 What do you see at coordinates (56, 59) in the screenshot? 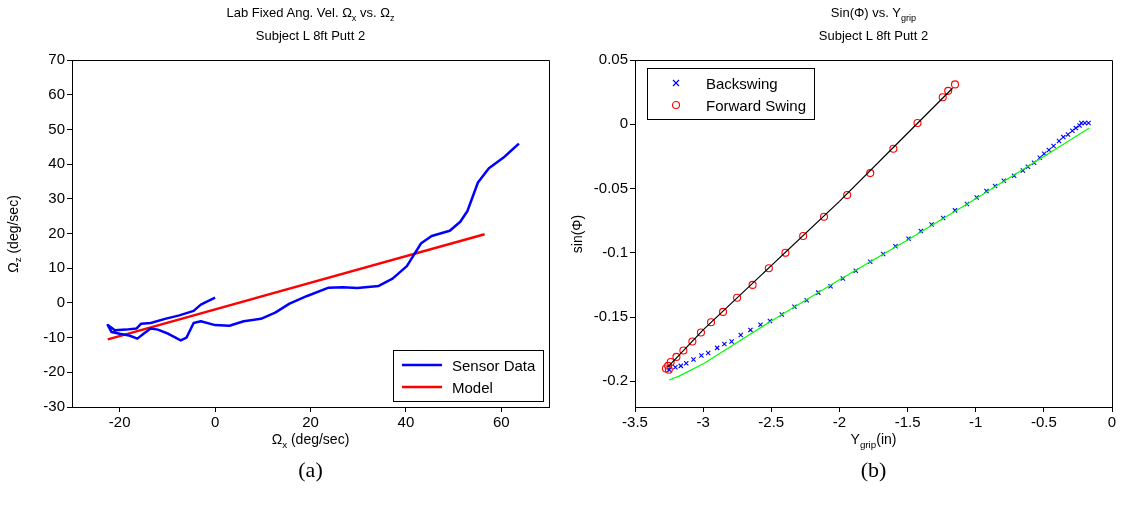
I see `y-tick-label: 70` at bounding box center [56, 59].